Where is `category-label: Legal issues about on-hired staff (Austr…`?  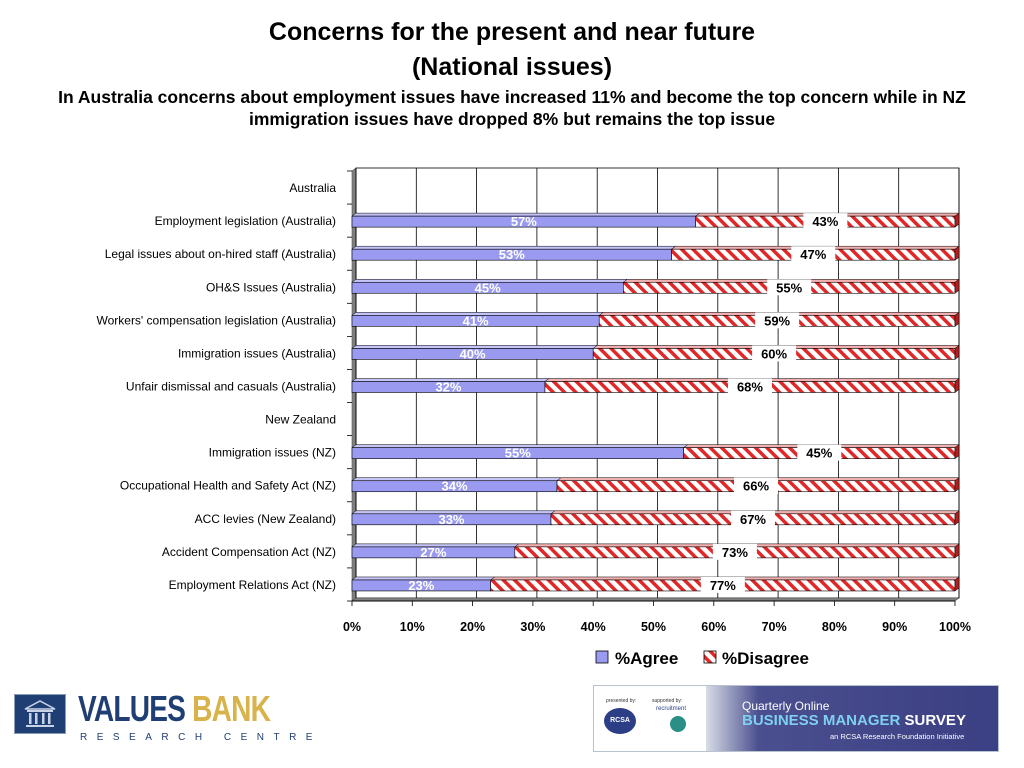
category-label: Legal issues about on-hired staff (Austr… is located at coordinates (220, 254).